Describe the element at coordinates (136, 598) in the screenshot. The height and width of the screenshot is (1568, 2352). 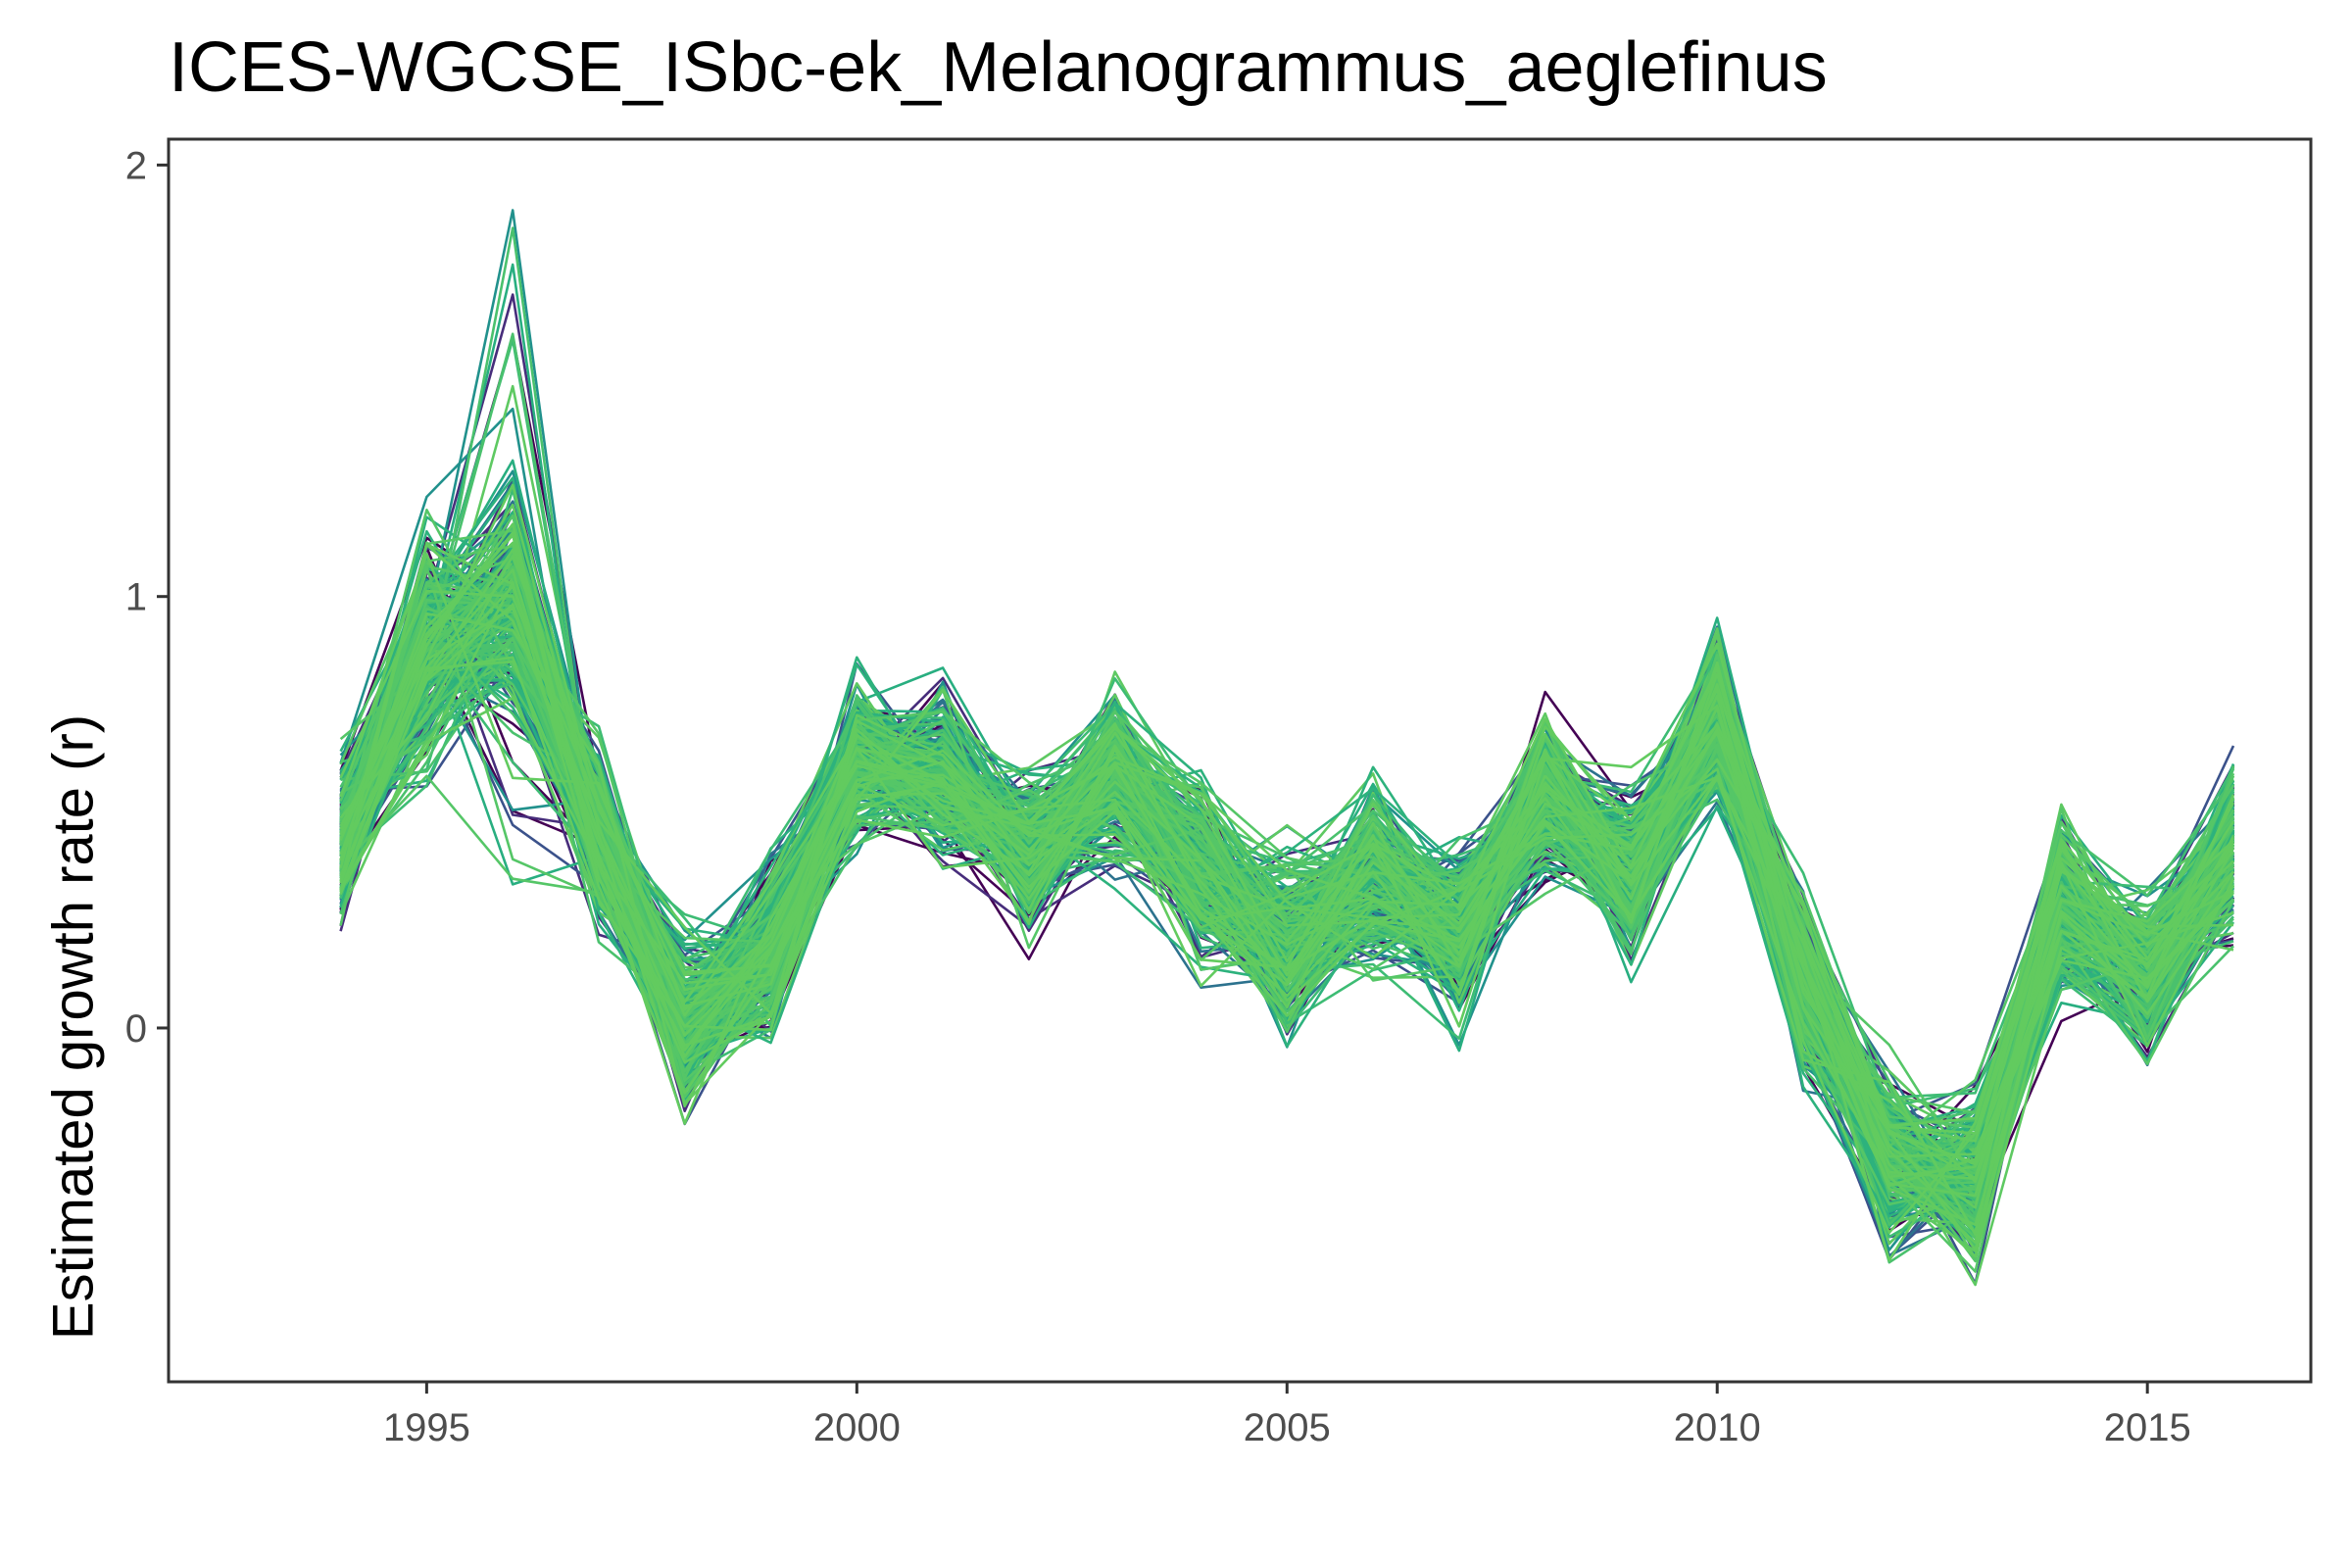
I see `y-tick-label: 1` at that location.